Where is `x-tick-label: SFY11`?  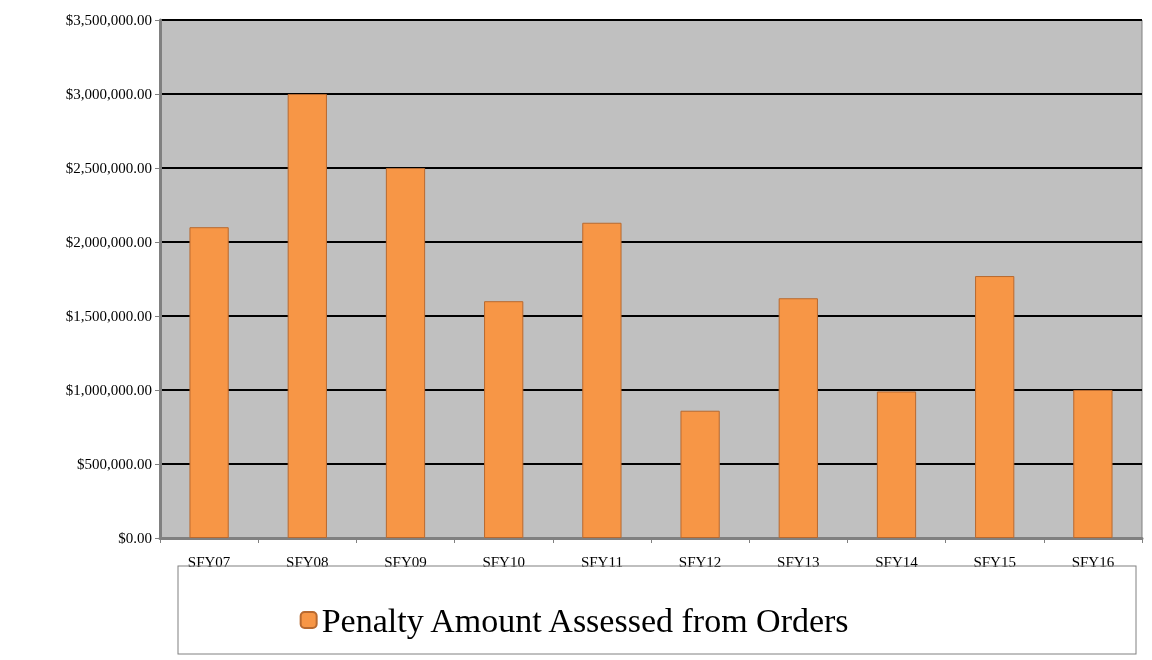
x-tick-label: SFY11 is located at coordinates (601, 561).